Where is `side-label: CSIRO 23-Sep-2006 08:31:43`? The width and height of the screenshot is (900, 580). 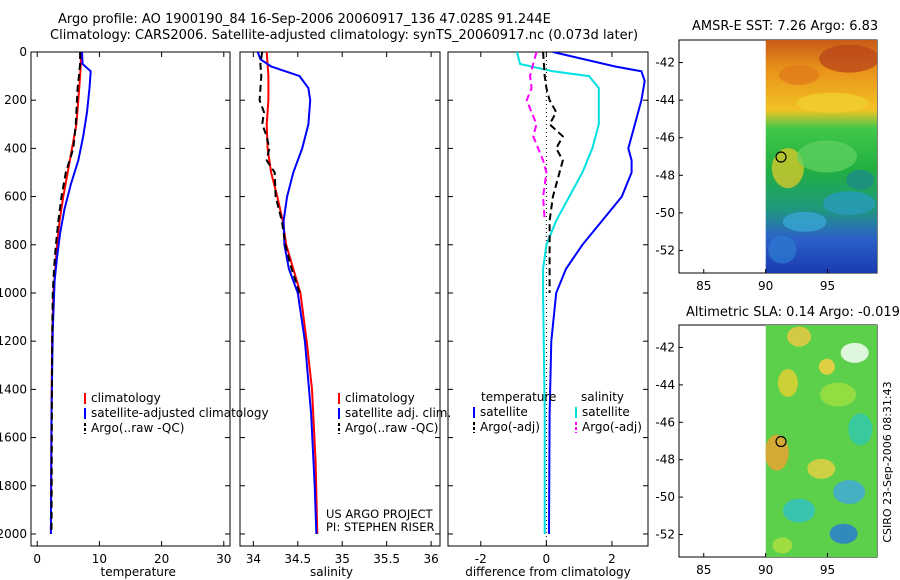 side-label: CSIRO 23-Sep-2006 08:31:43 is located at coordinates (887, 461).